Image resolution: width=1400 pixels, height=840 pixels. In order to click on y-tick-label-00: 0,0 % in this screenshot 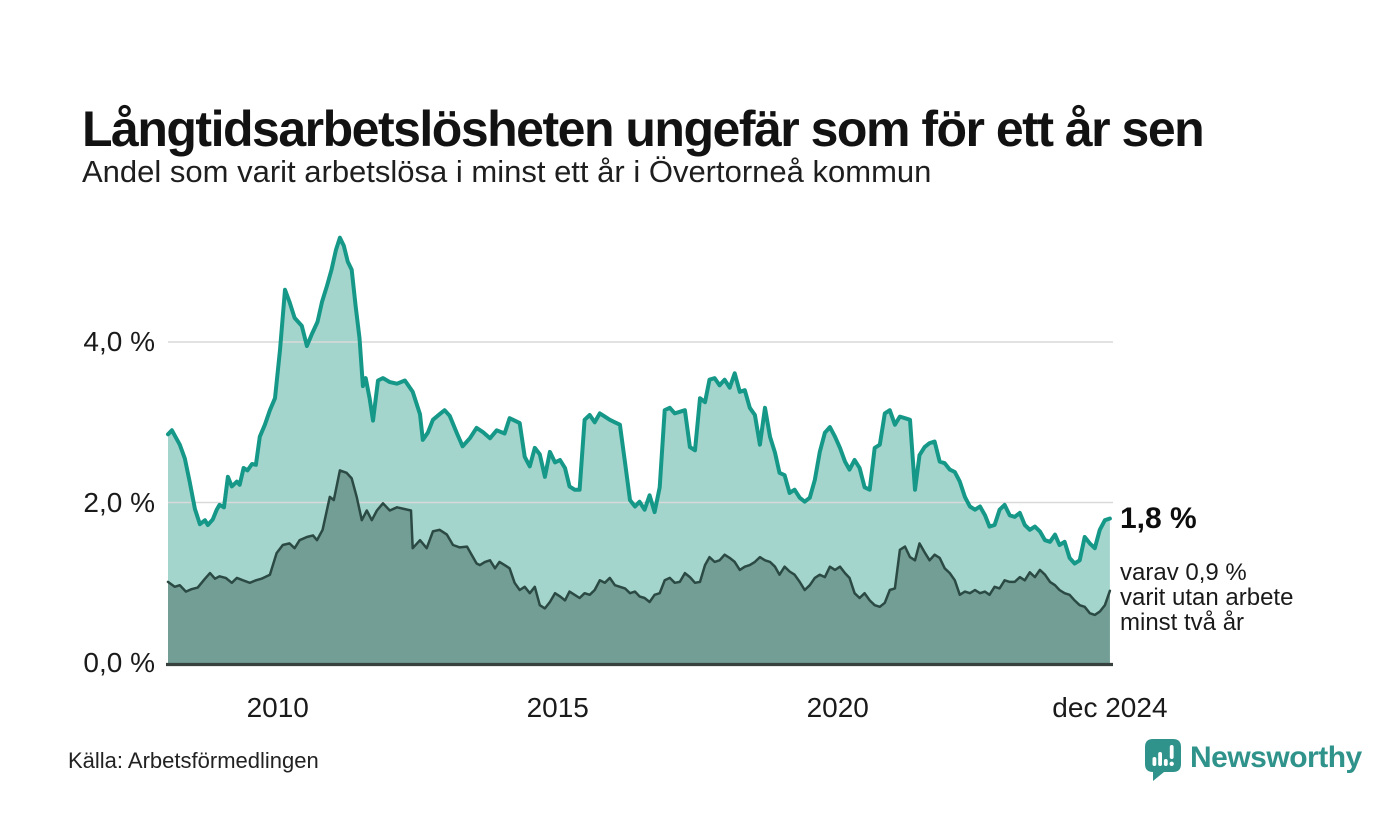, I will do `click(119, 662)`.